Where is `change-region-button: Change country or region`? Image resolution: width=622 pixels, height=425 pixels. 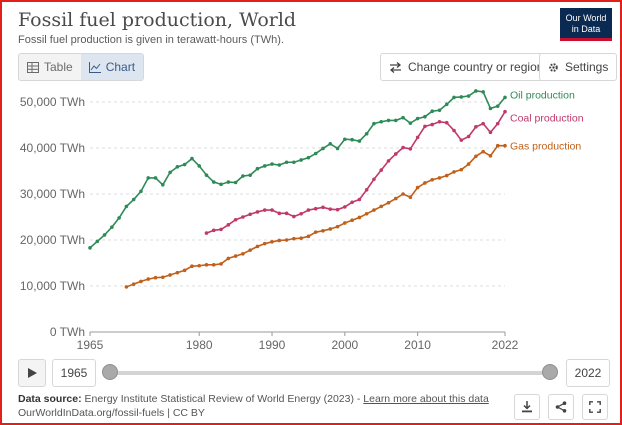 change-region-button: Change country or region is located at coordinates (466, 67).